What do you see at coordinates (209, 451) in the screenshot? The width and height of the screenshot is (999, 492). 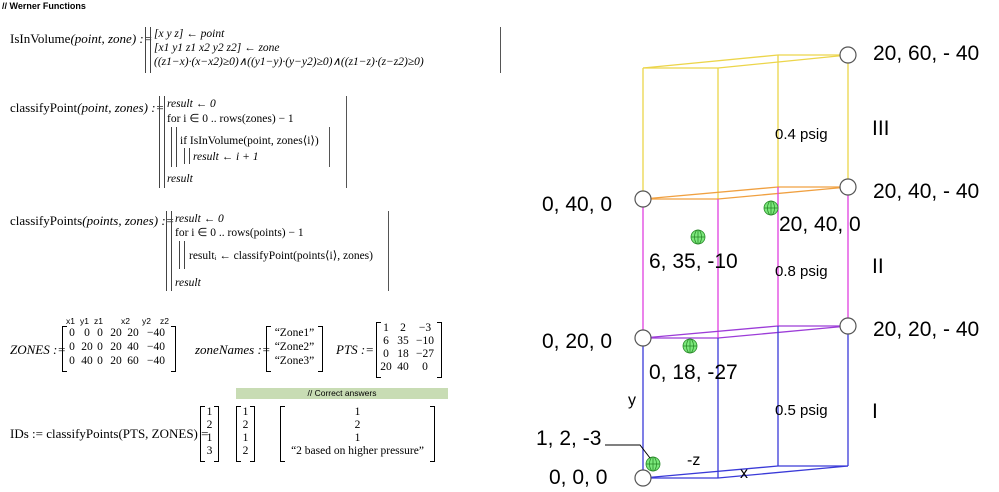 I see `ids-result-cell: 3` at bounding box center [209, 451].